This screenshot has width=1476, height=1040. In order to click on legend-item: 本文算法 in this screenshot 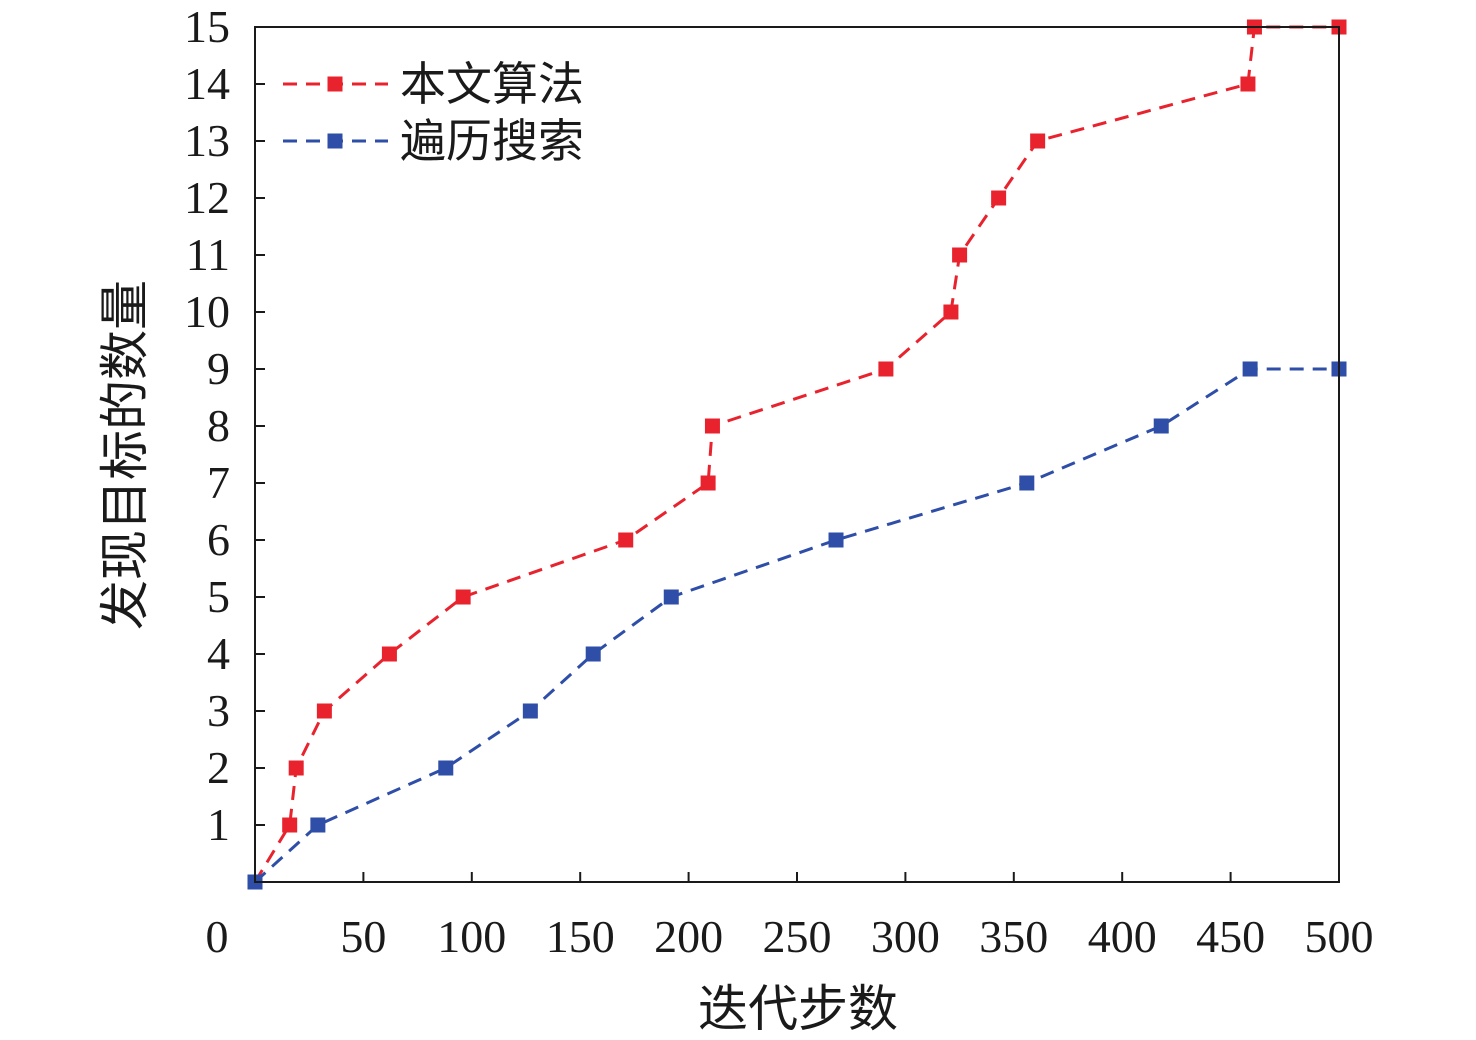, I will do `click(433, 84)`.